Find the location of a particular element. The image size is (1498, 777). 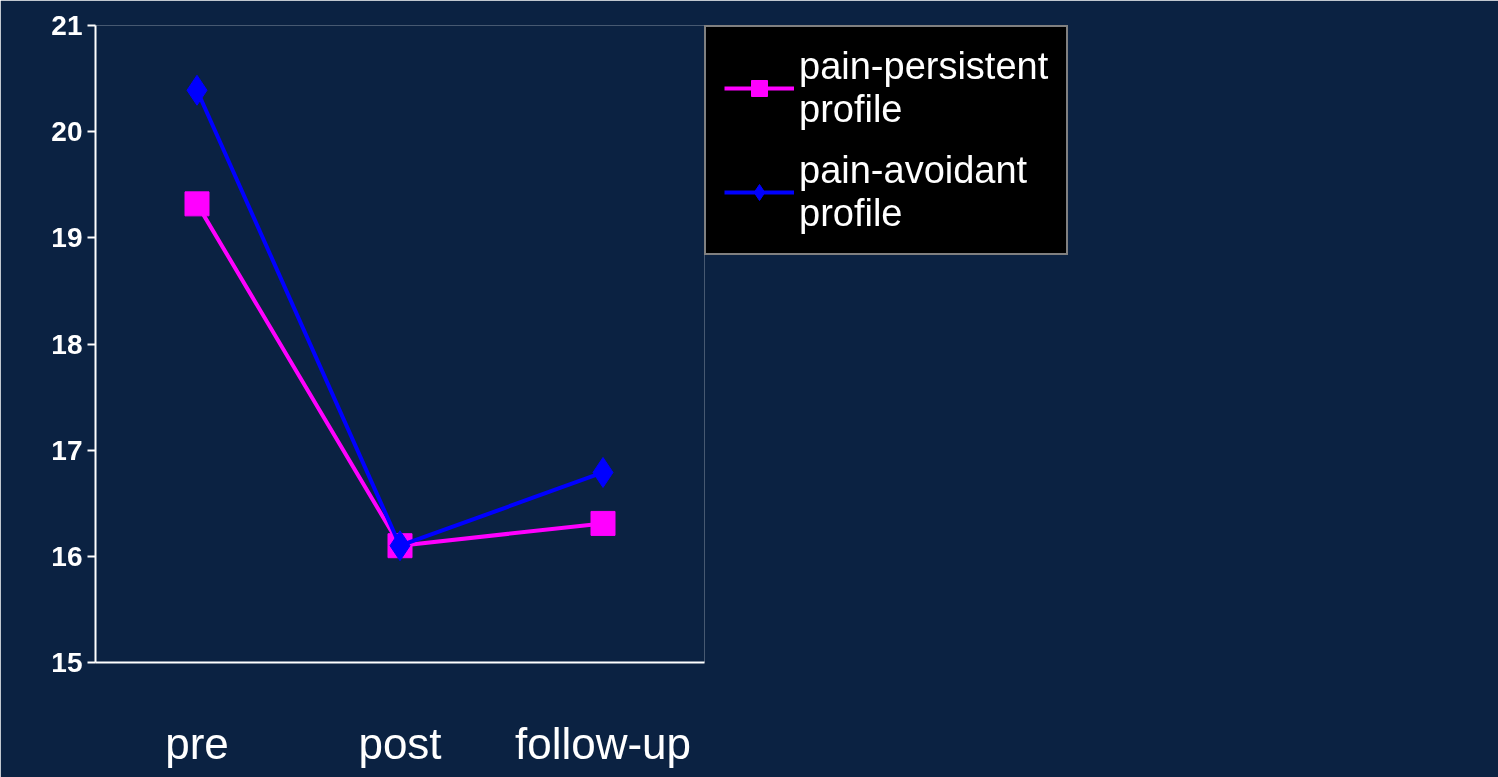

x-tick-label: pre is located at coordinates (197, 743).